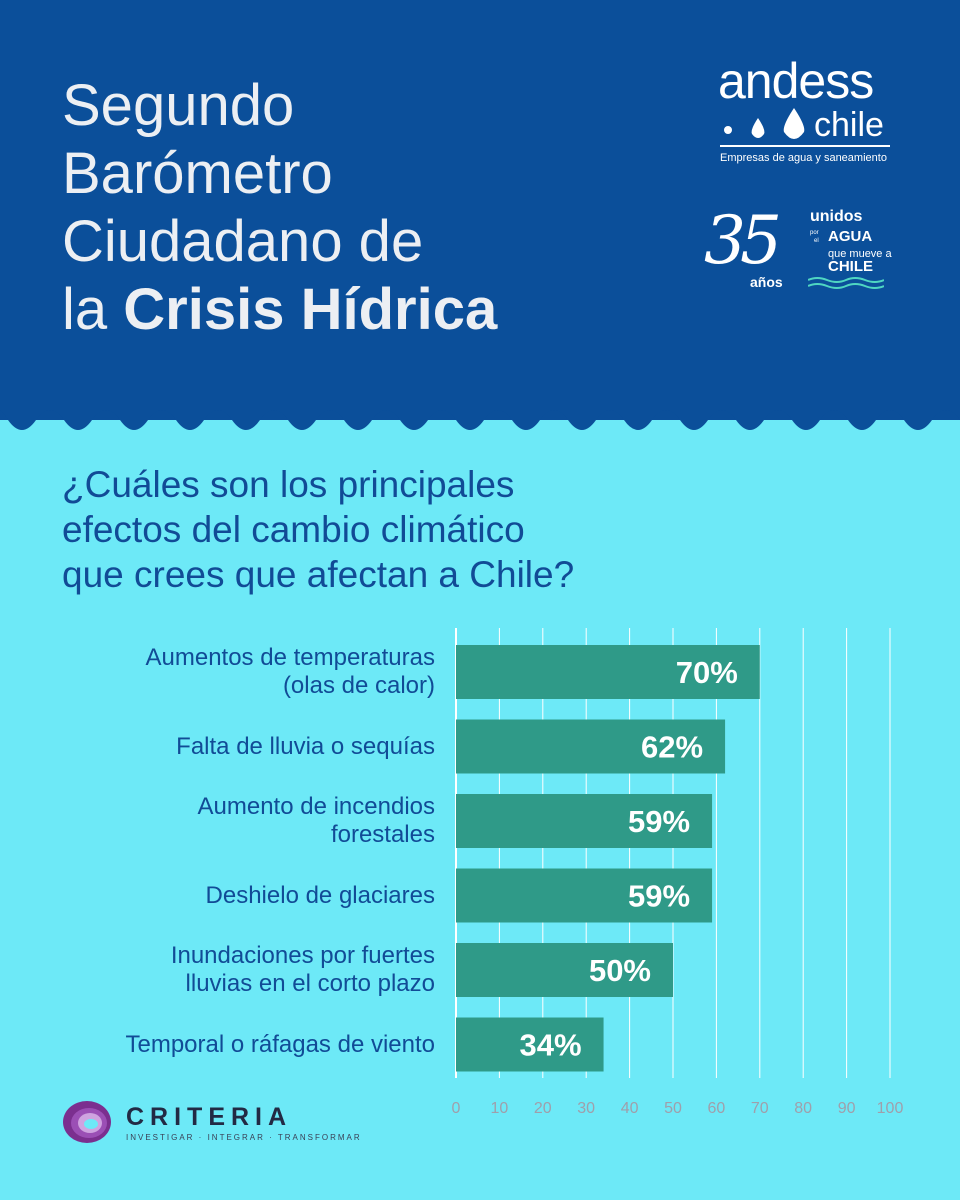  I want to click on category-label-line: Aumentos de temperaturas, so click(290, 657).